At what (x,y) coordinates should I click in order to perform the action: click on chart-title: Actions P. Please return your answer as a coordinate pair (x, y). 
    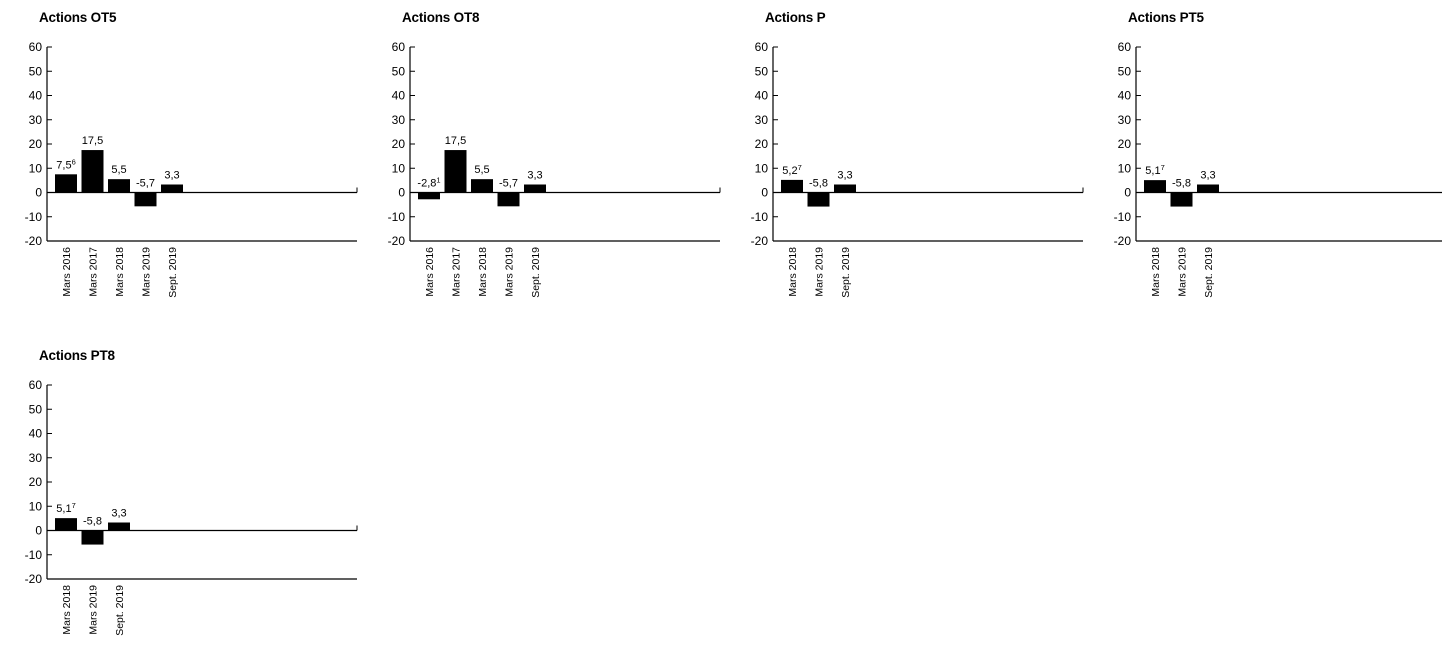
    Looking at the image, I should click on (795, 17).